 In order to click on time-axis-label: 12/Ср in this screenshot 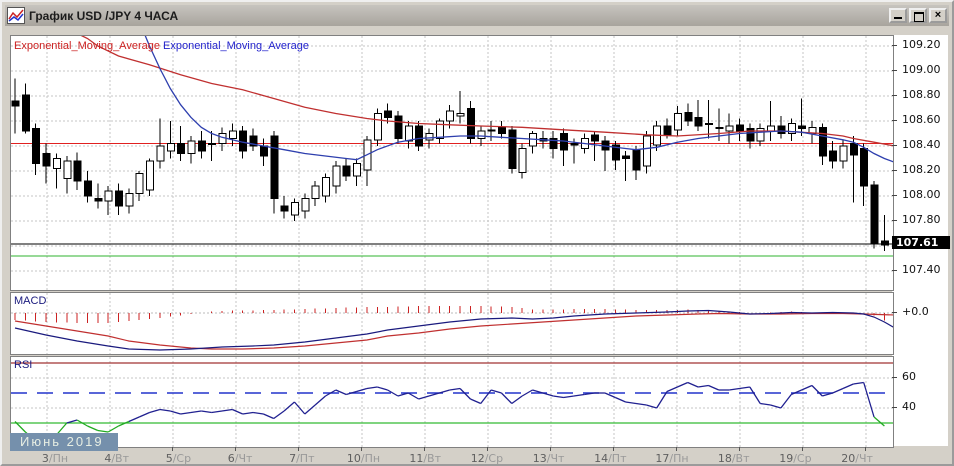, I will do `click(487, 458)`.